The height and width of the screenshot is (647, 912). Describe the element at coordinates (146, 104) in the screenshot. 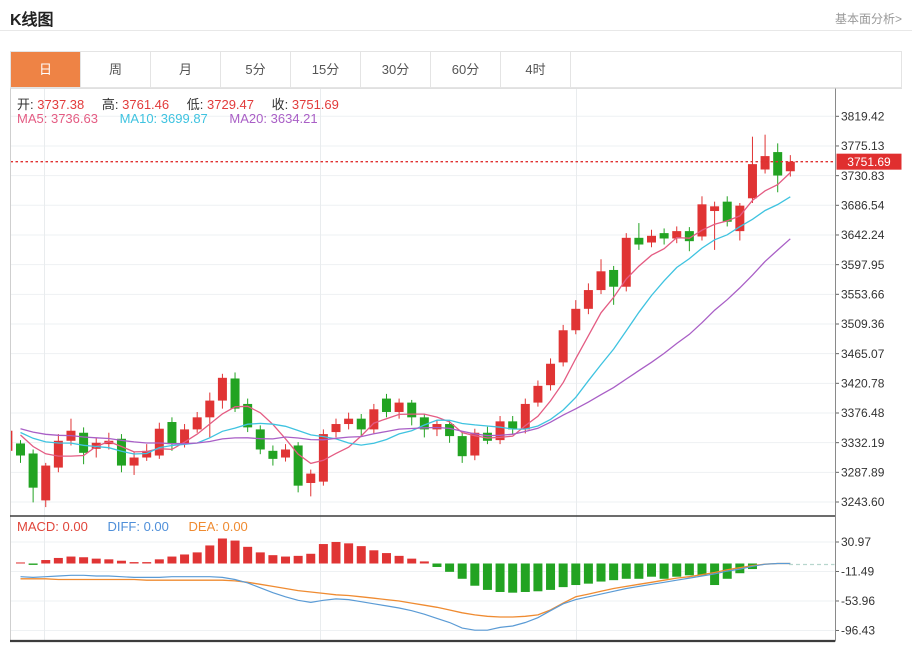

I see `high-value: 3761.46` at that location.